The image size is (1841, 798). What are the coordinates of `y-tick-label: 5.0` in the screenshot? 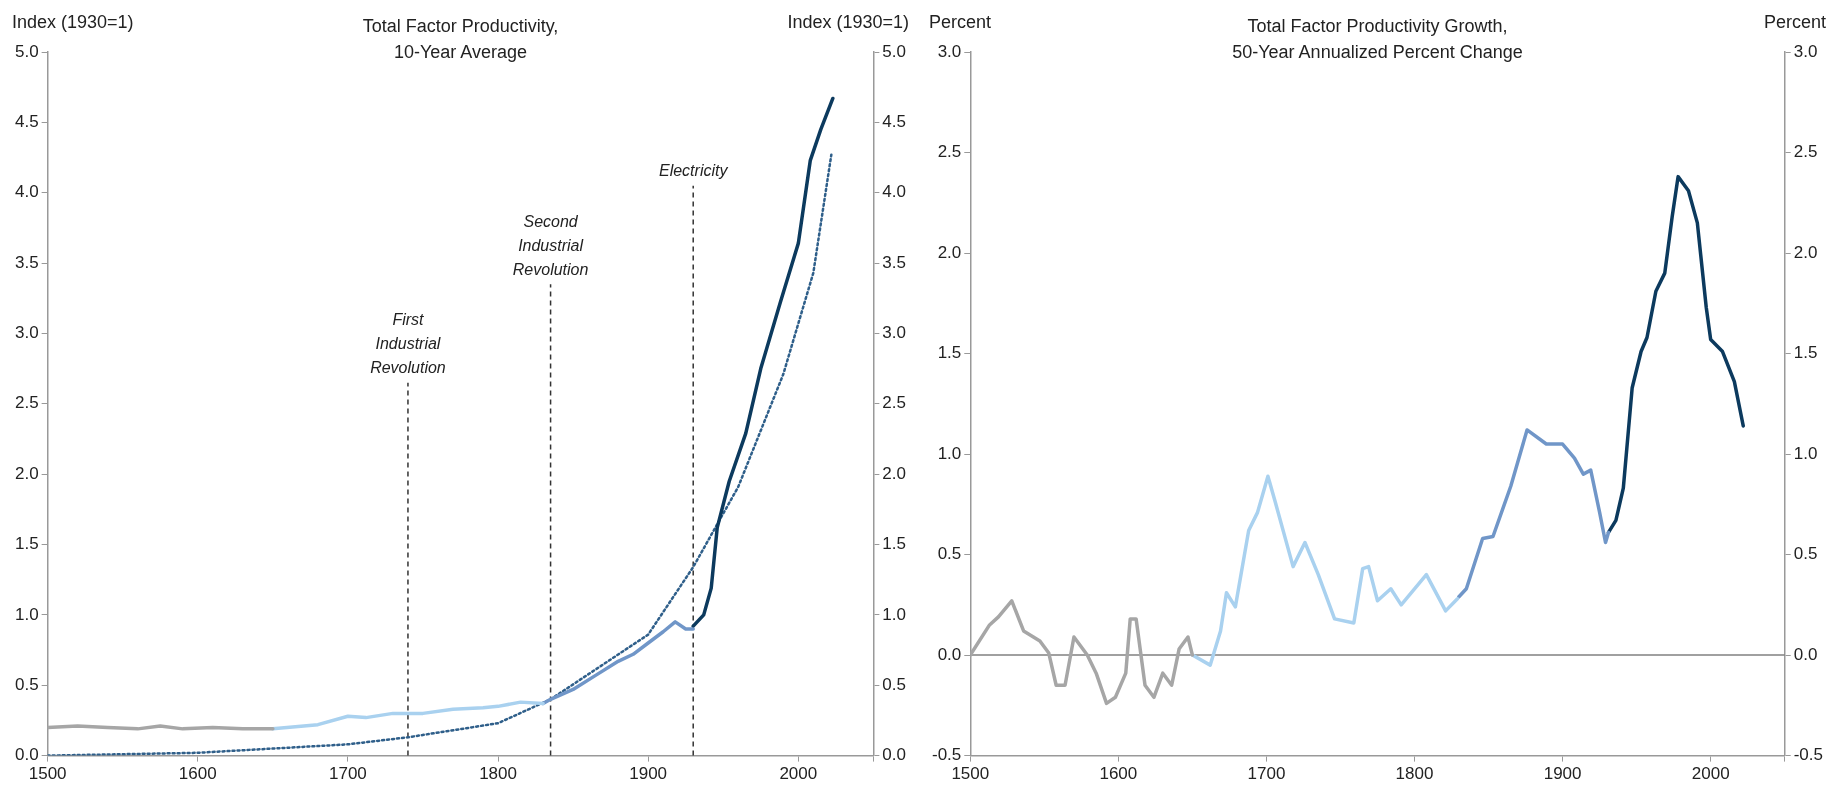 It's located at (26, 51).